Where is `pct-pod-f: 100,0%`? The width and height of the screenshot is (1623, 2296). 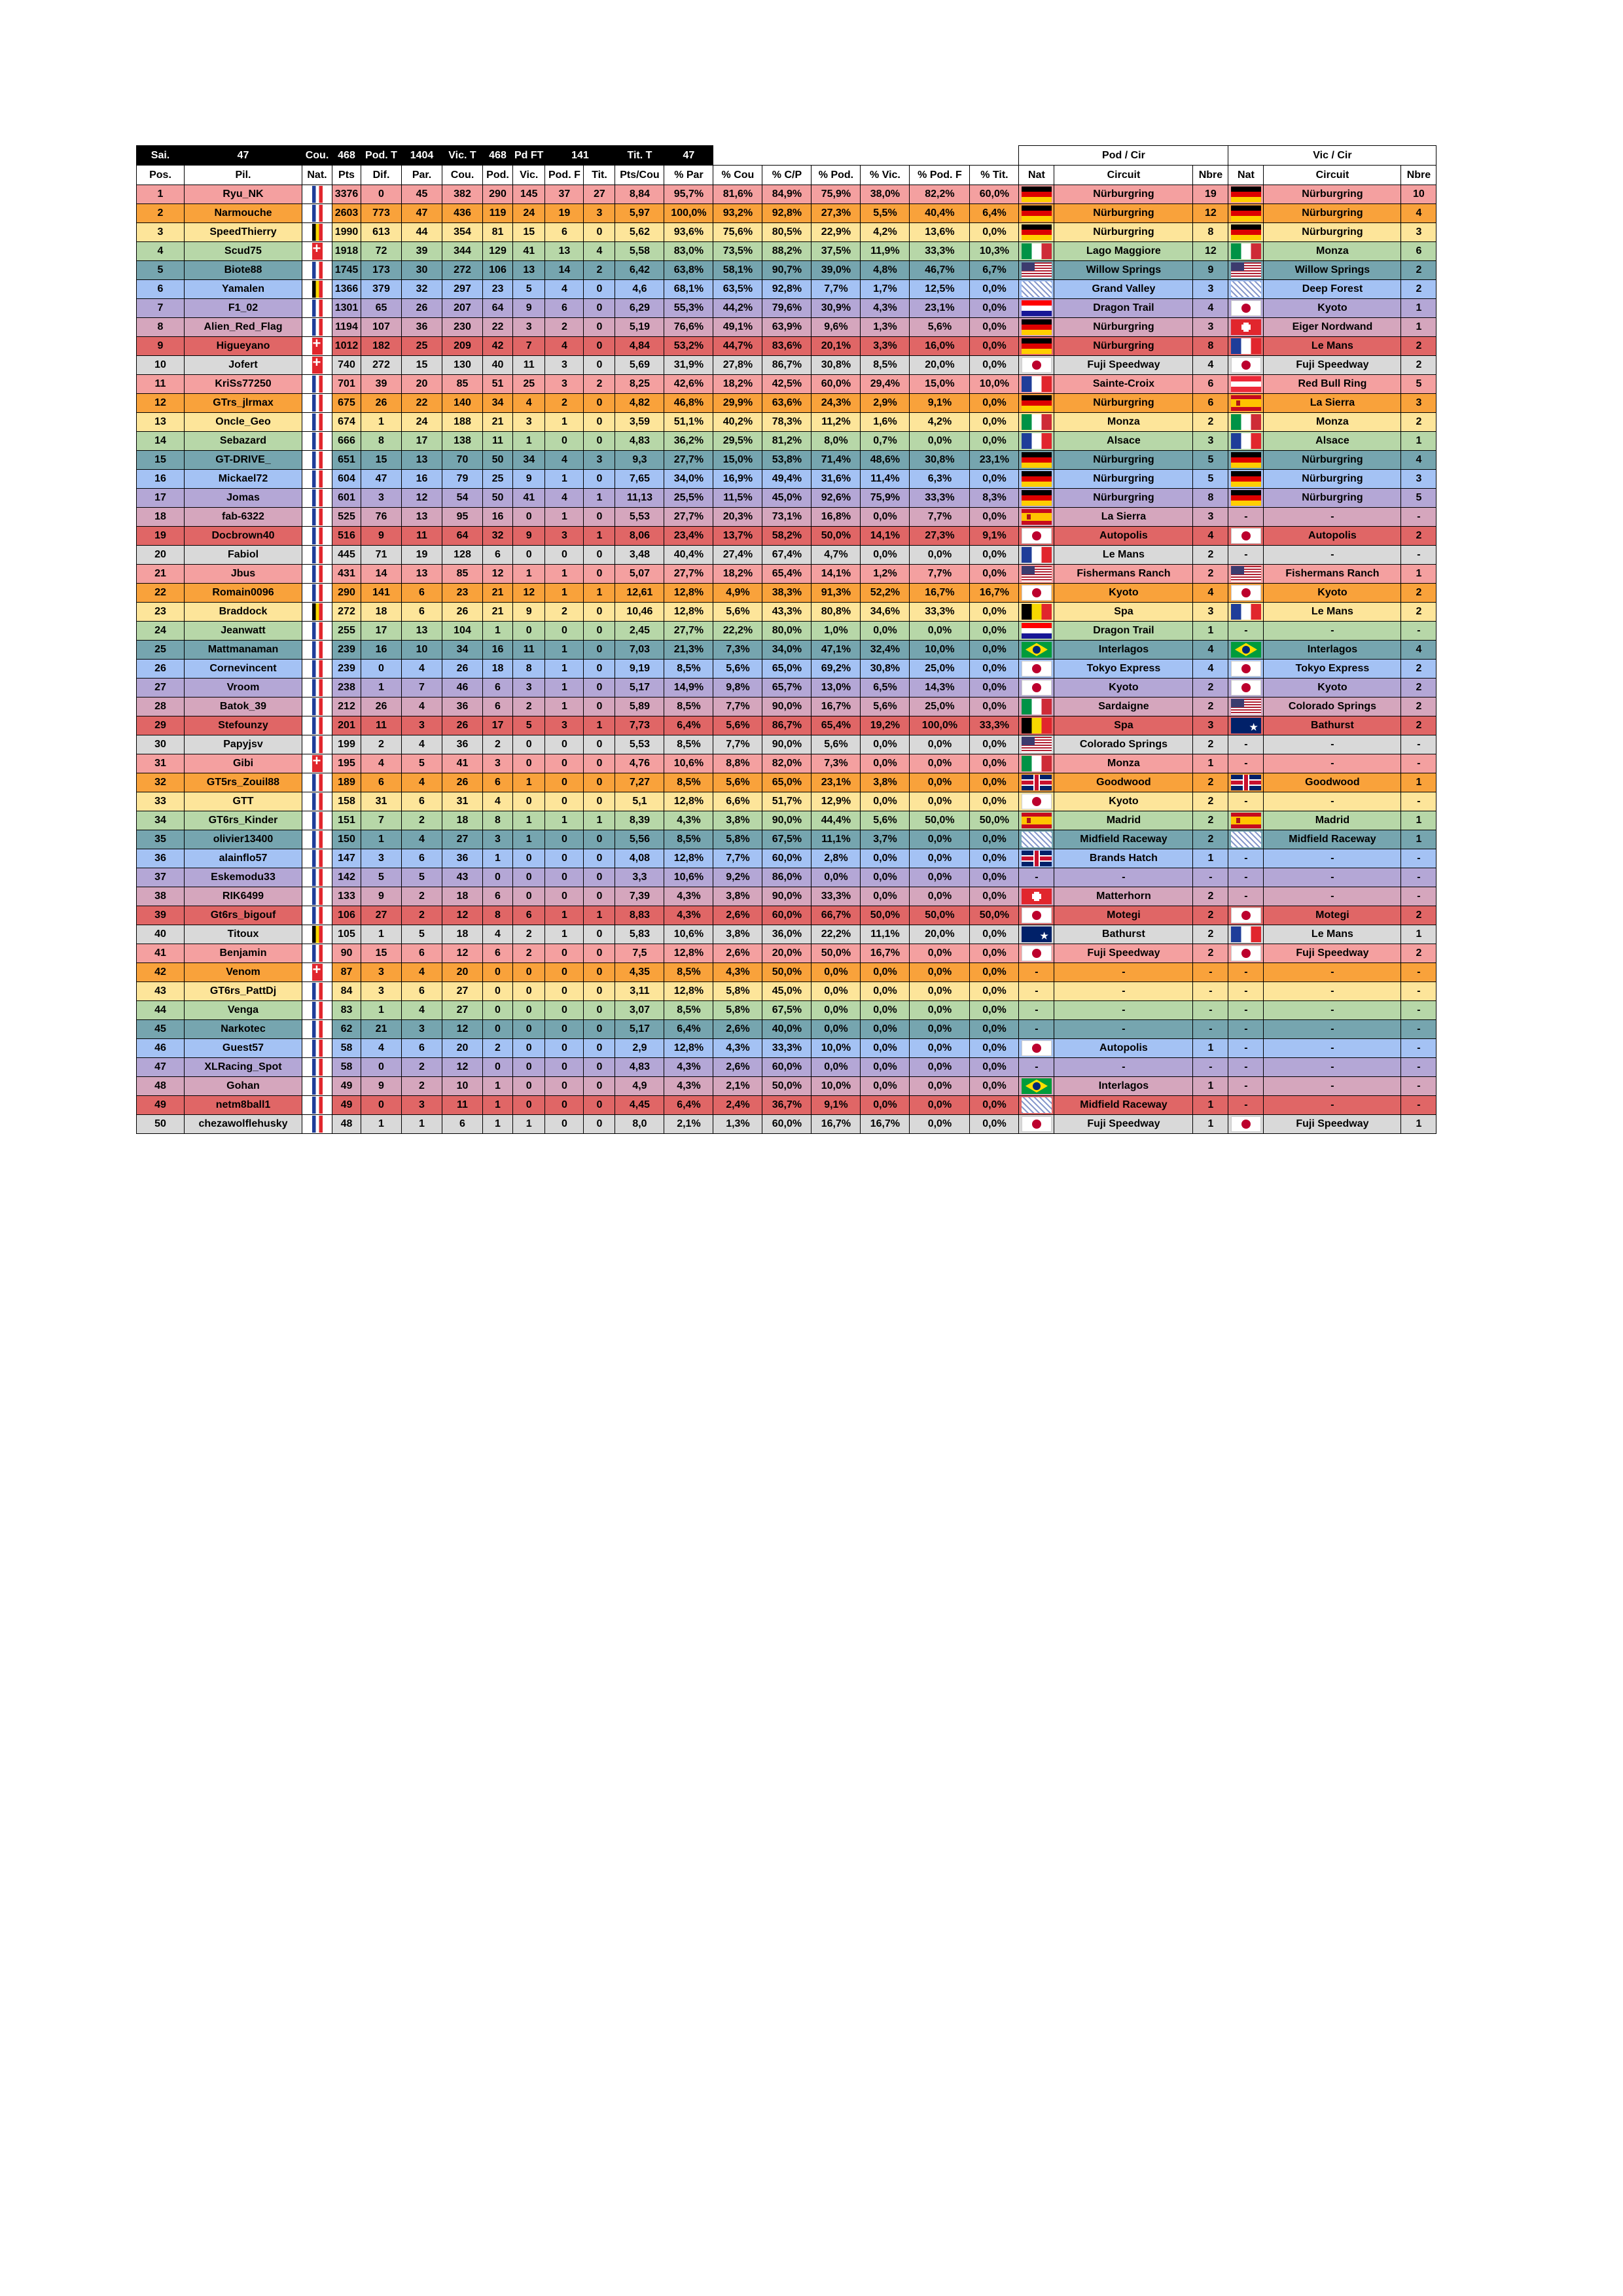 pct-pod-f: 100,0% is located at coordinates (940, 725).